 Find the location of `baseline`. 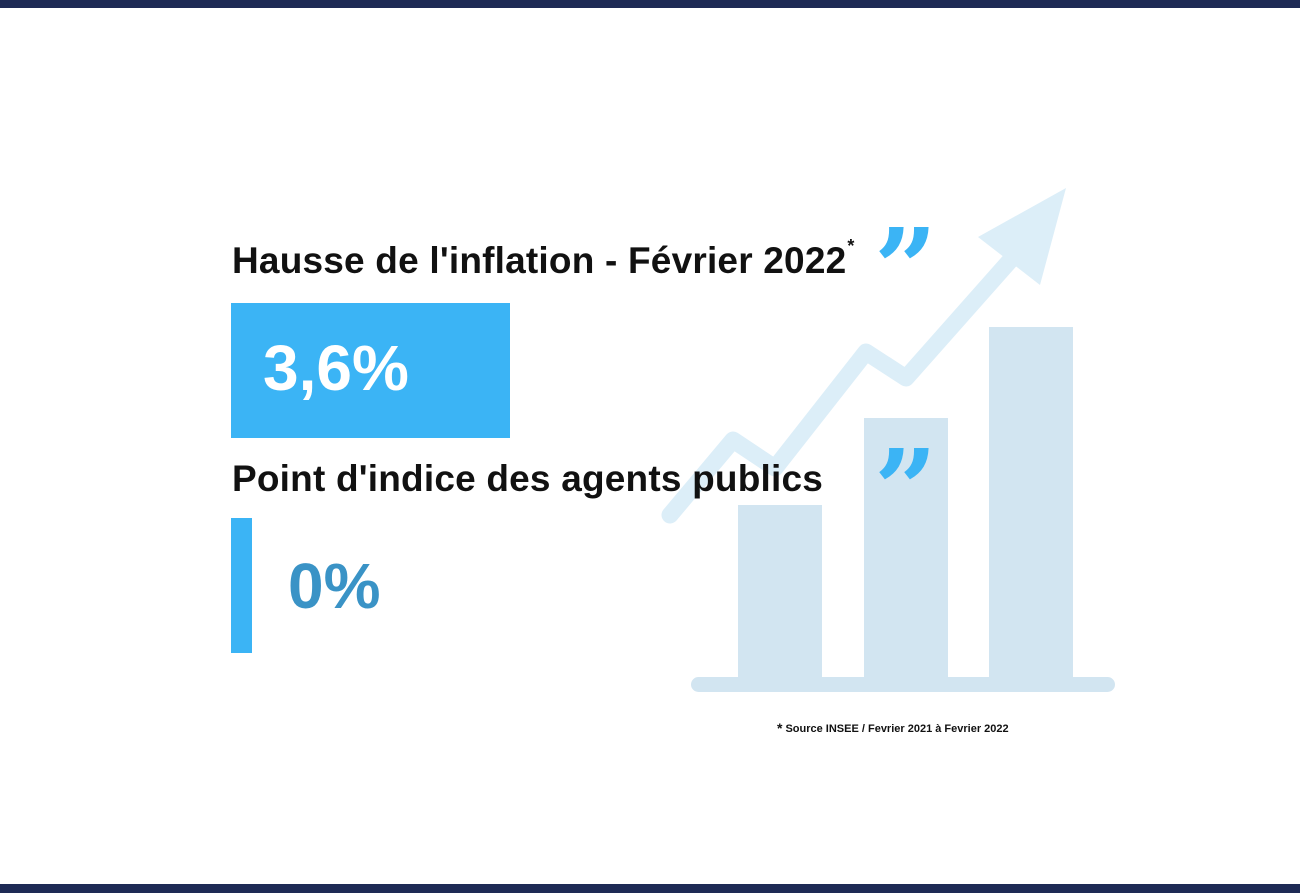

baseline is located at coordinates (903, 684).